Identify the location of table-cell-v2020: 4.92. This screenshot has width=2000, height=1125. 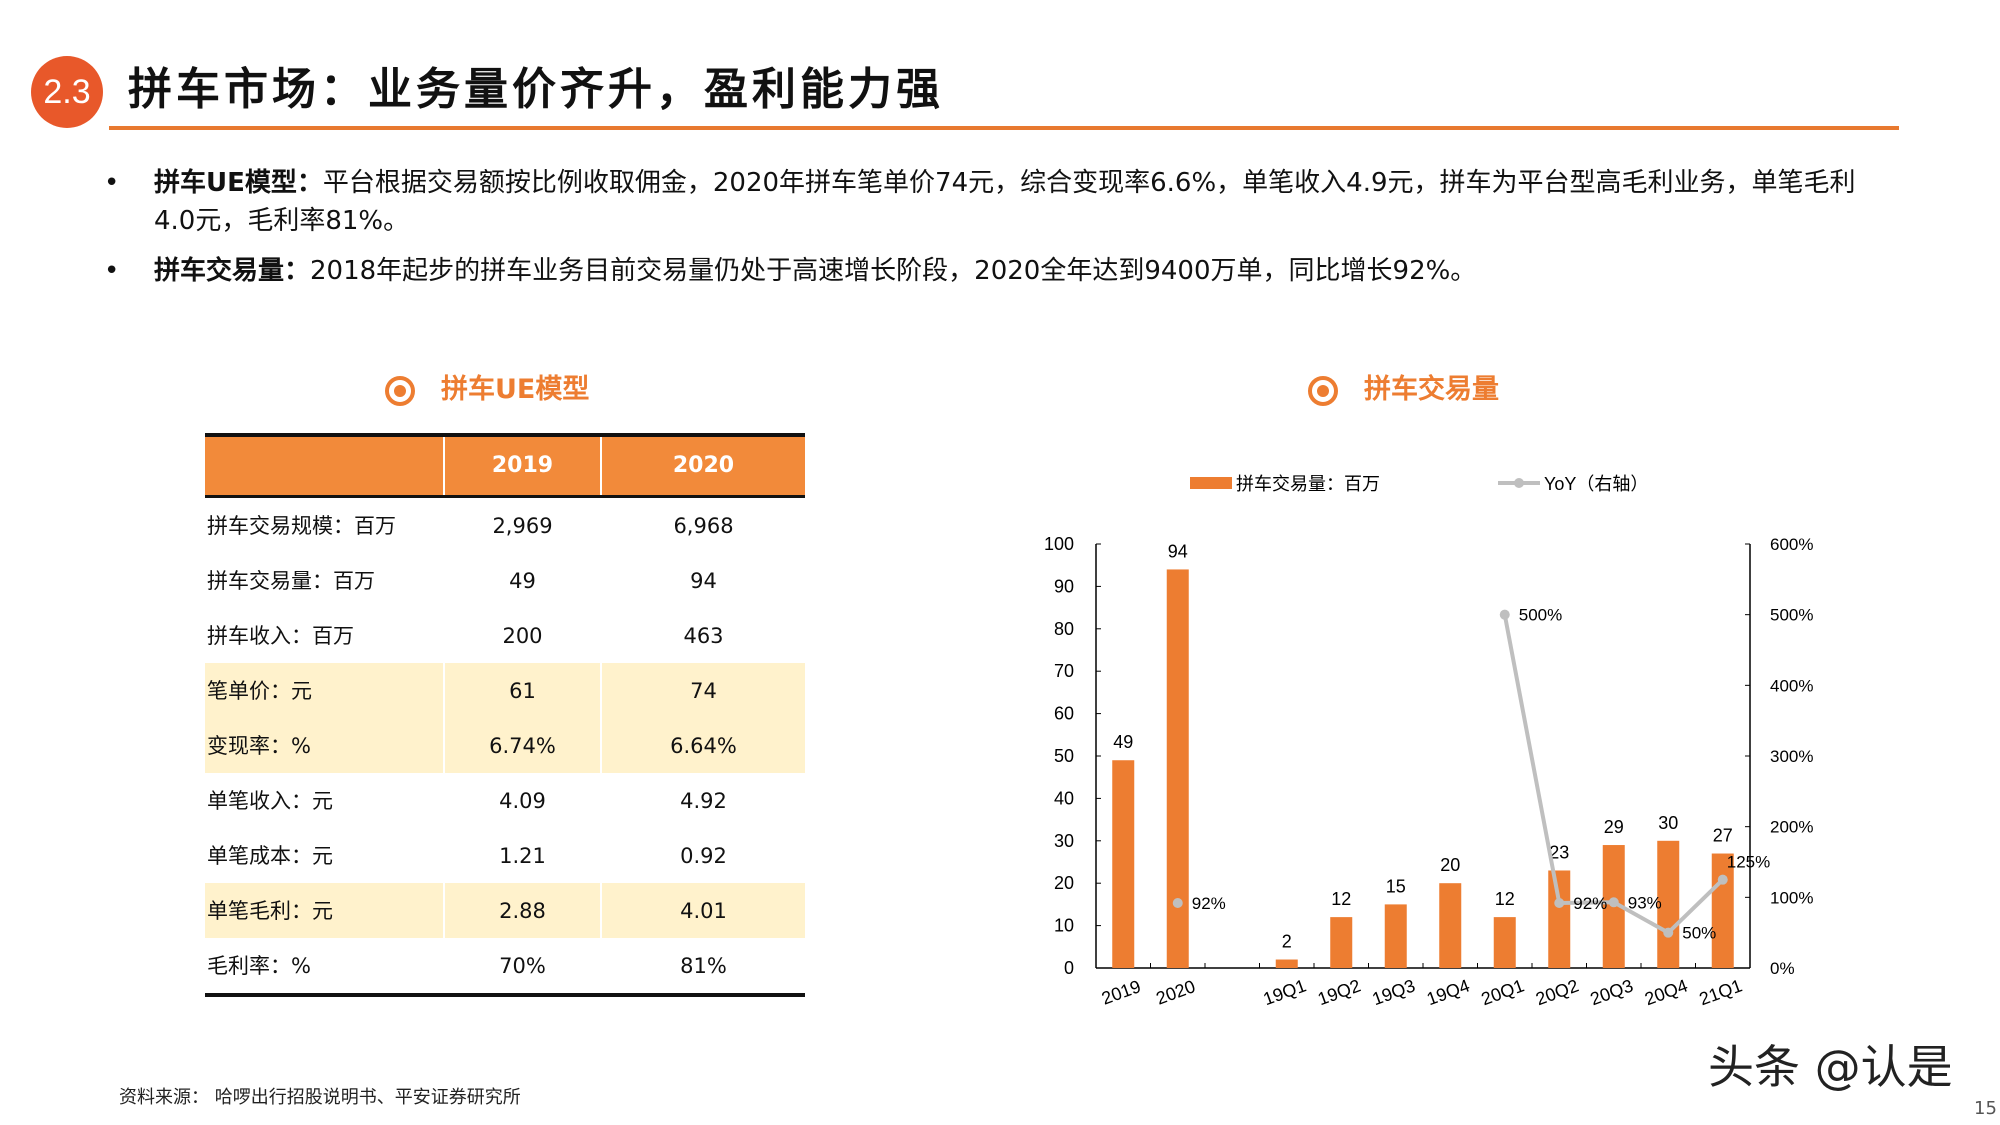
(702, 800).